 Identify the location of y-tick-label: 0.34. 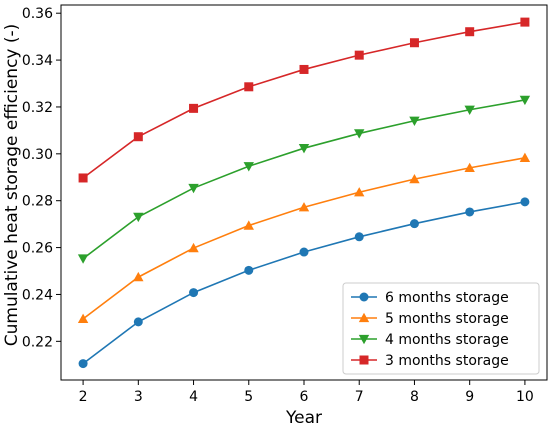
(37, 61).